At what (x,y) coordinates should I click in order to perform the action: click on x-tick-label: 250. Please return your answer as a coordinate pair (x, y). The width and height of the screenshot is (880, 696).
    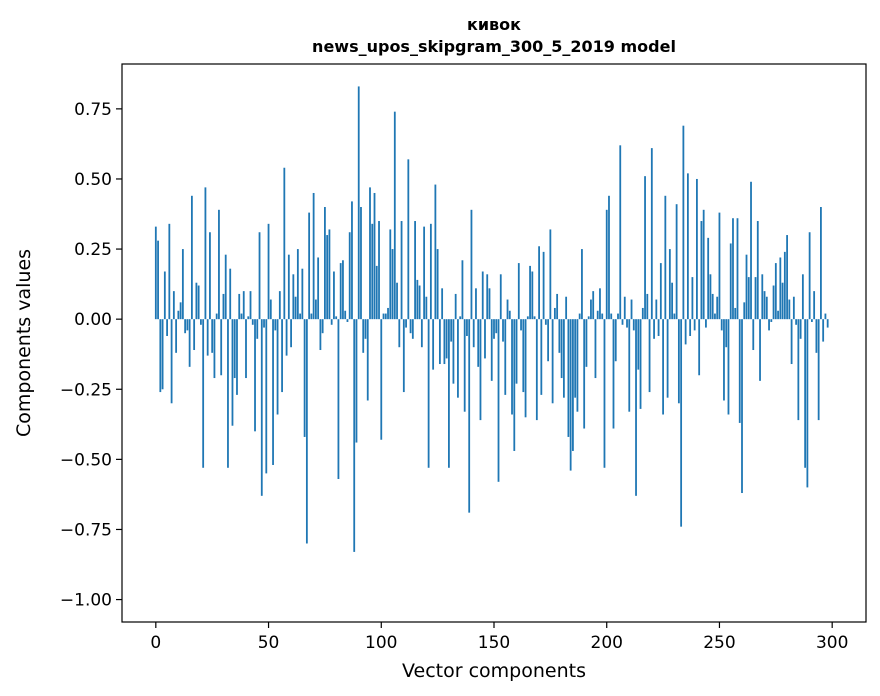
    Looking at the image, I should click on (719, 643).